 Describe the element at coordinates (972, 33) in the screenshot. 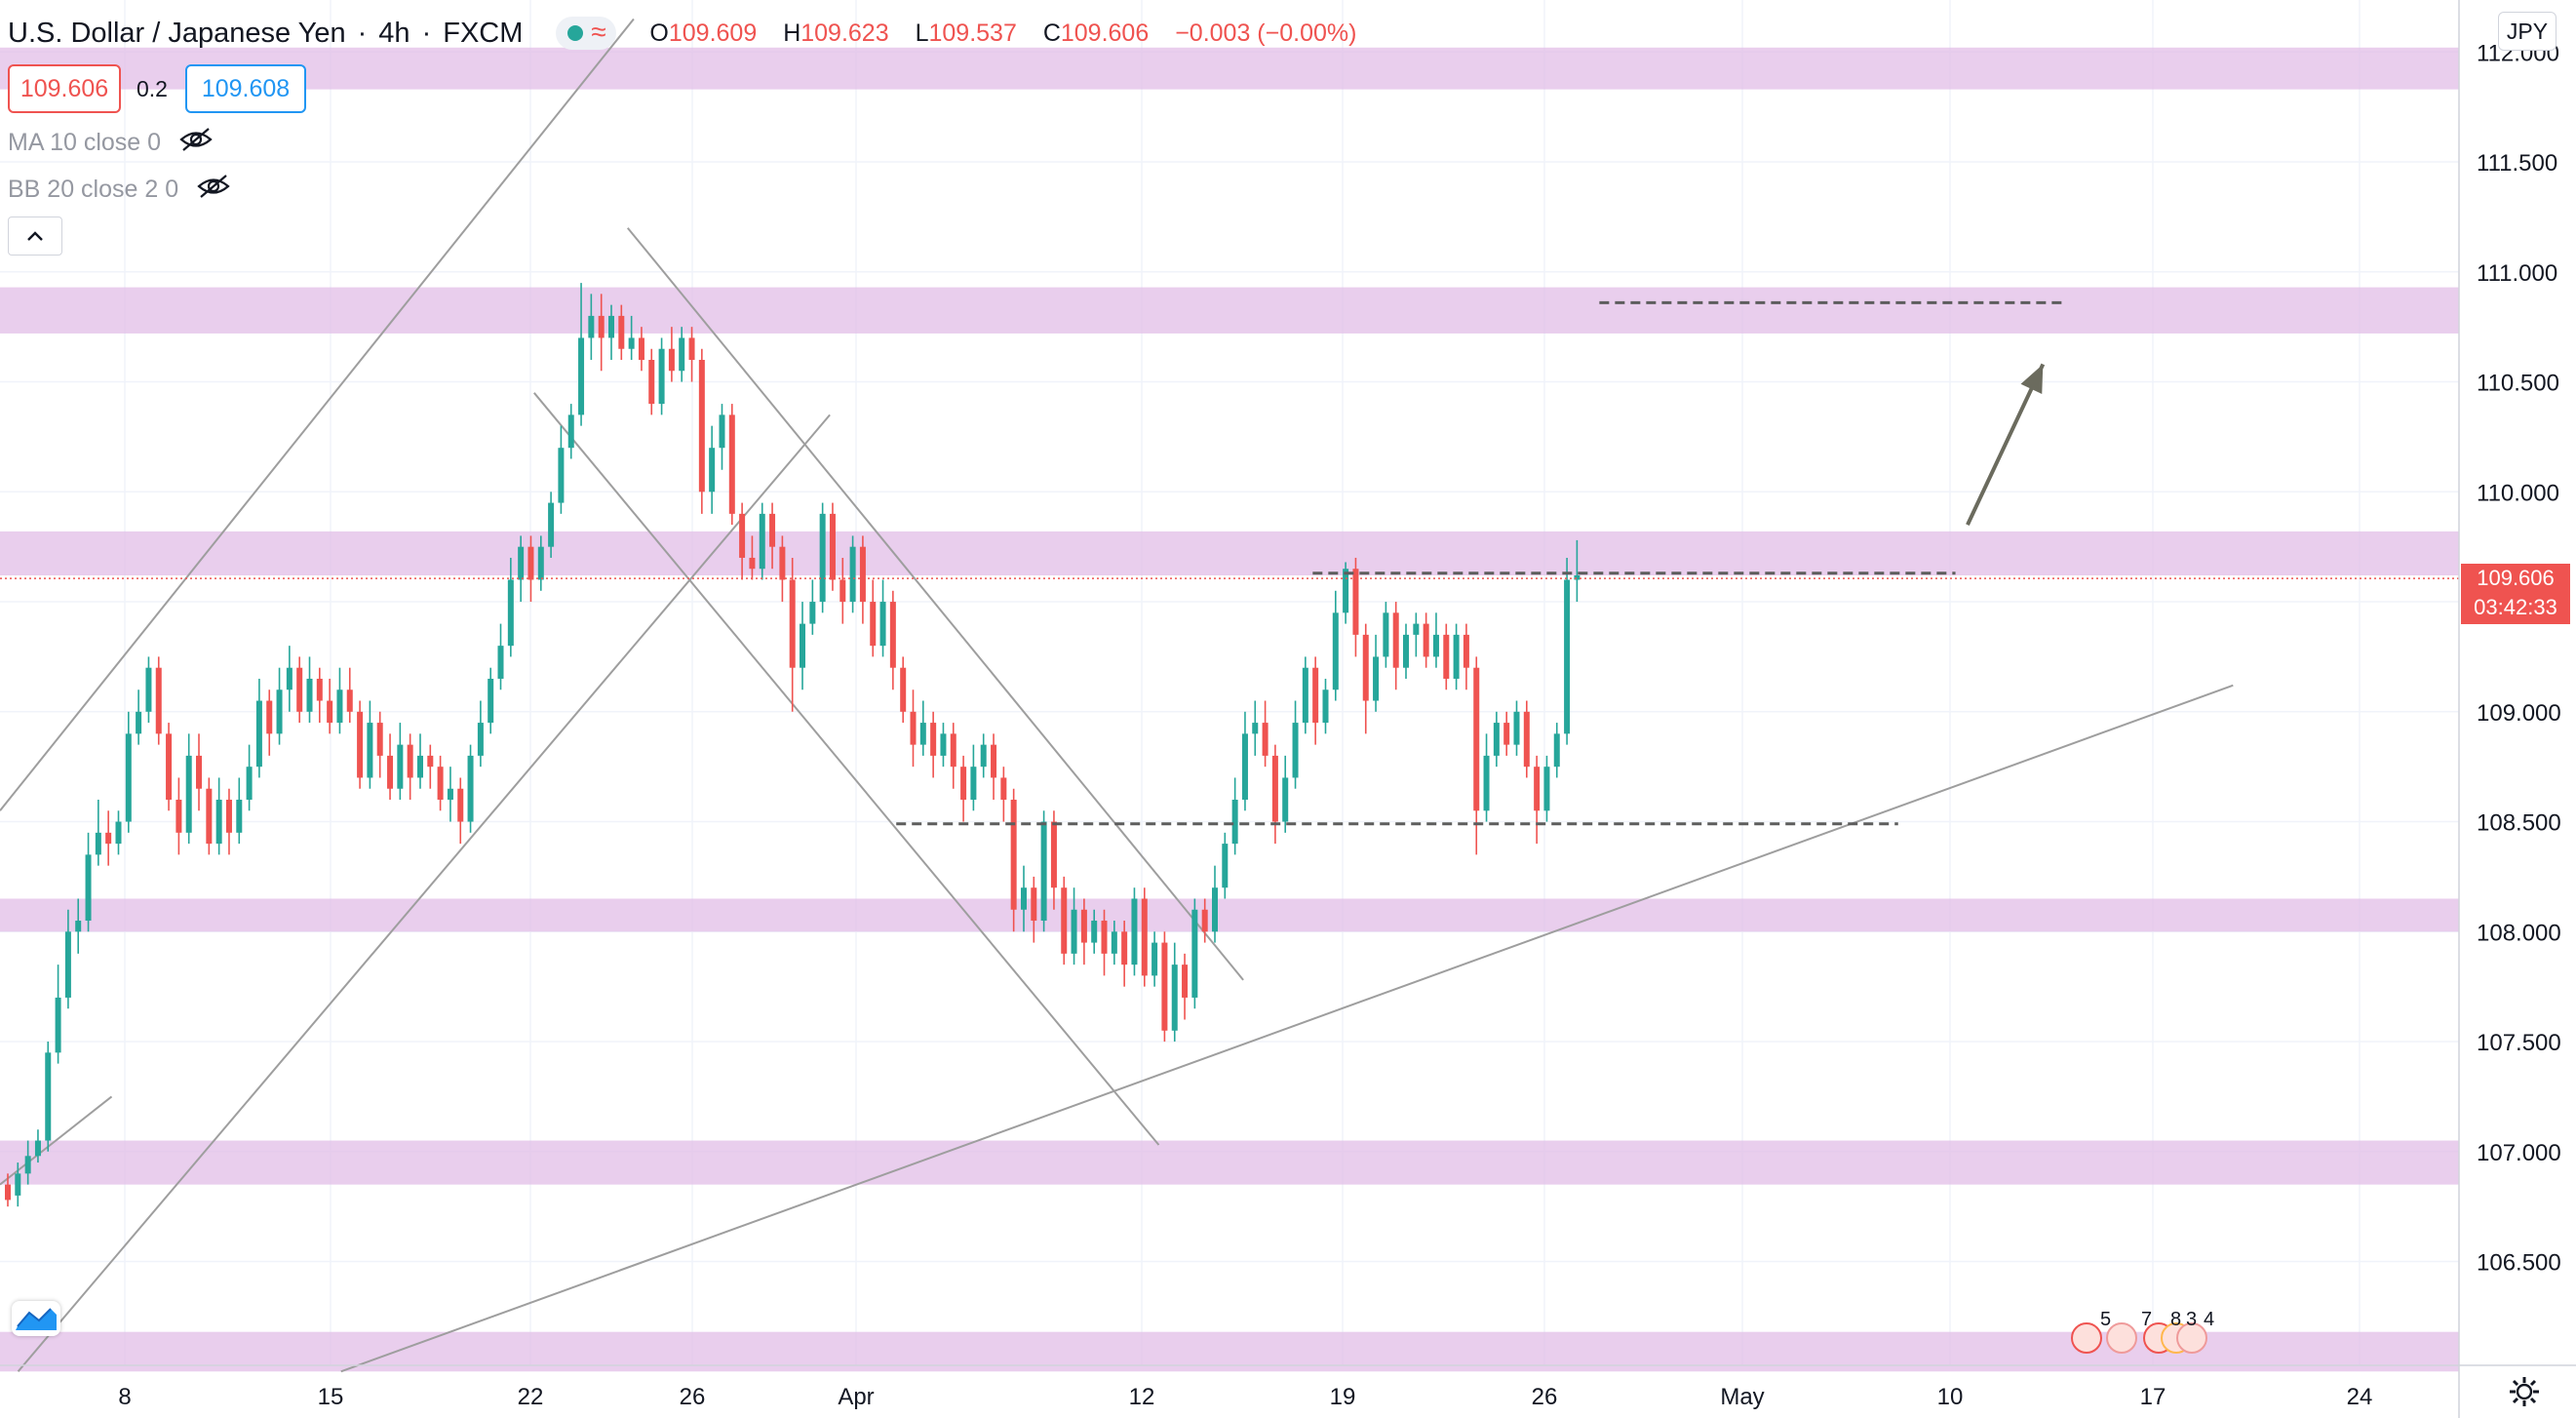

I see `low-value: 109.537` at that location.